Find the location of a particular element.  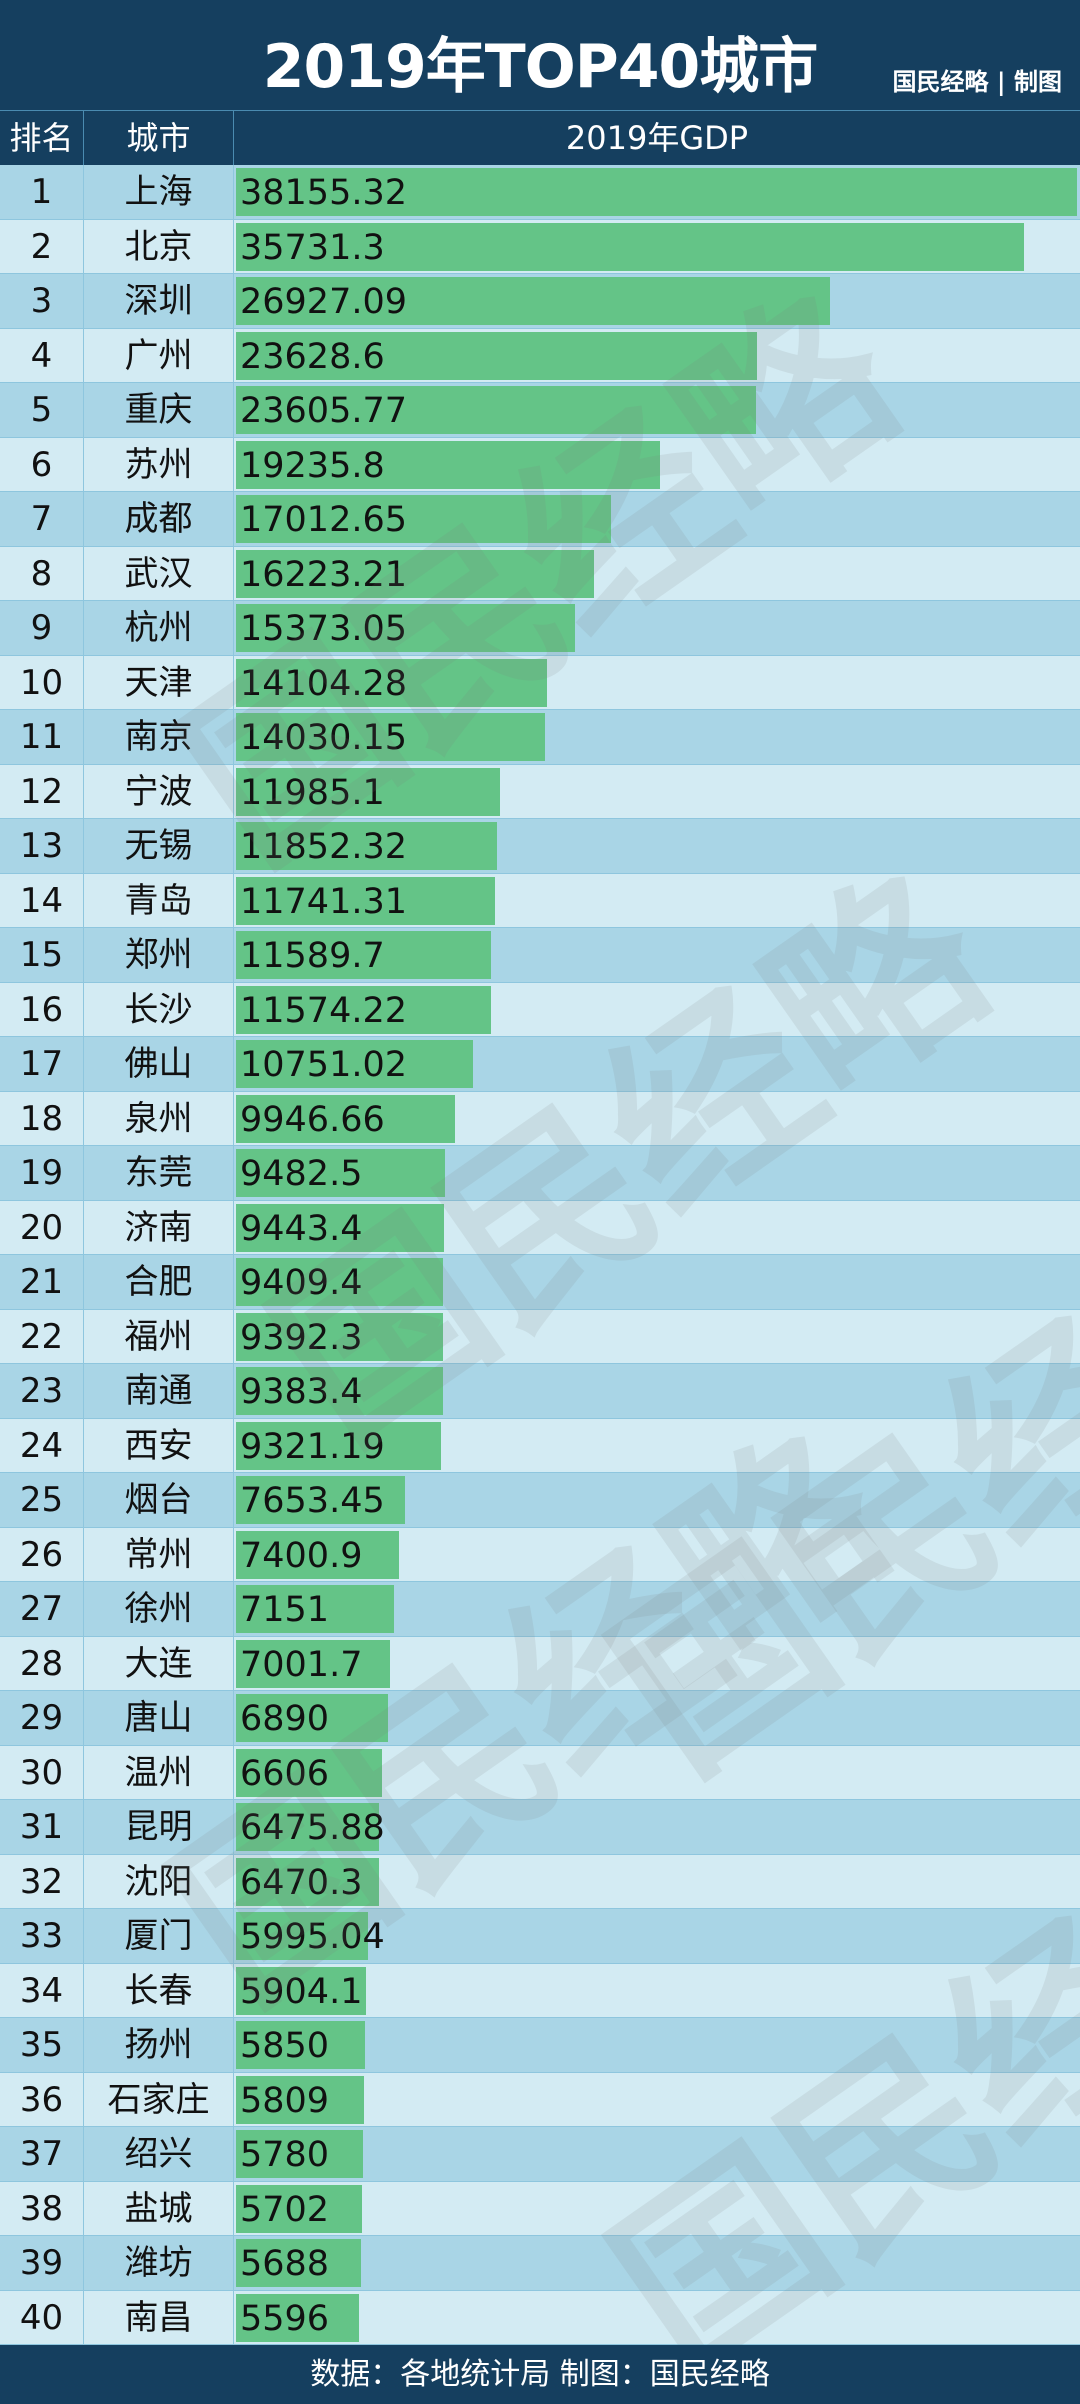

gdp-value-label: 11589.7 is located at coordinates (312, 956).